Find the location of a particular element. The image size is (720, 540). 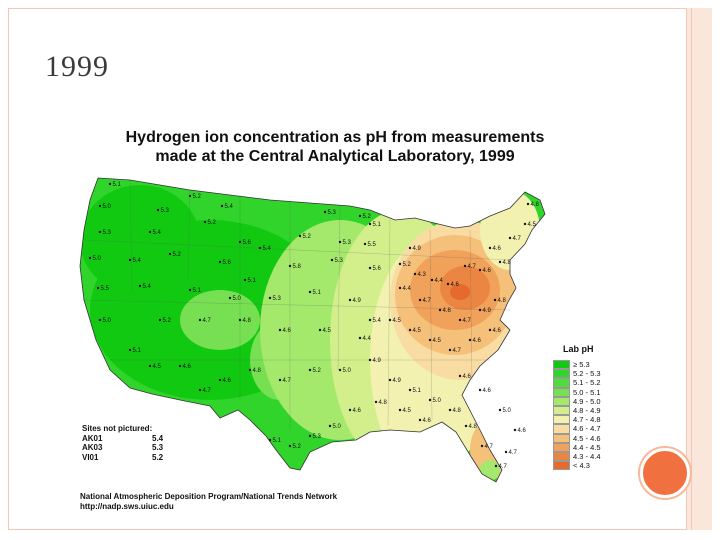

legend-label: 5.1 - 5.2 is located at coordinates (587, 383).